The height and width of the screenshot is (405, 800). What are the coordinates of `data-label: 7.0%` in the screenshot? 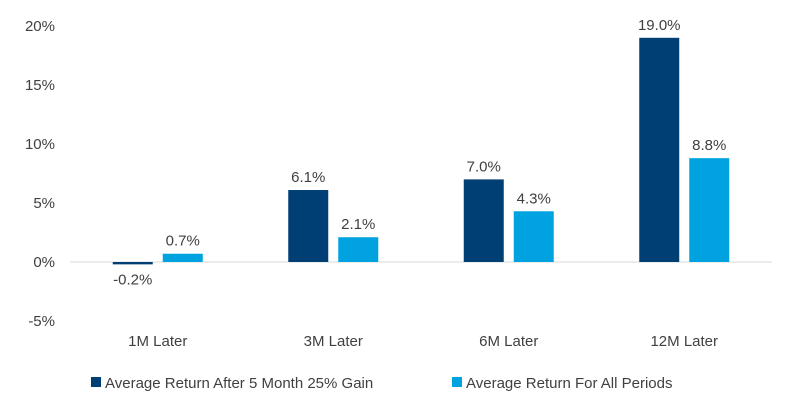 It's located at (484, 166).